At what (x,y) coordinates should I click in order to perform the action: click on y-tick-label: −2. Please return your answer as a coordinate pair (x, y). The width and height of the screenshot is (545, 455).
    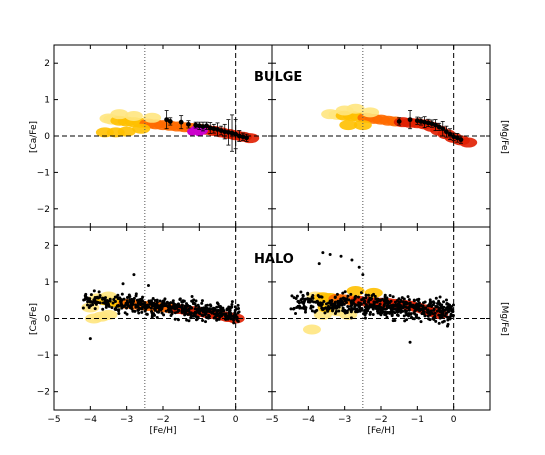
    Looking at the image, I should click on (43, 210).